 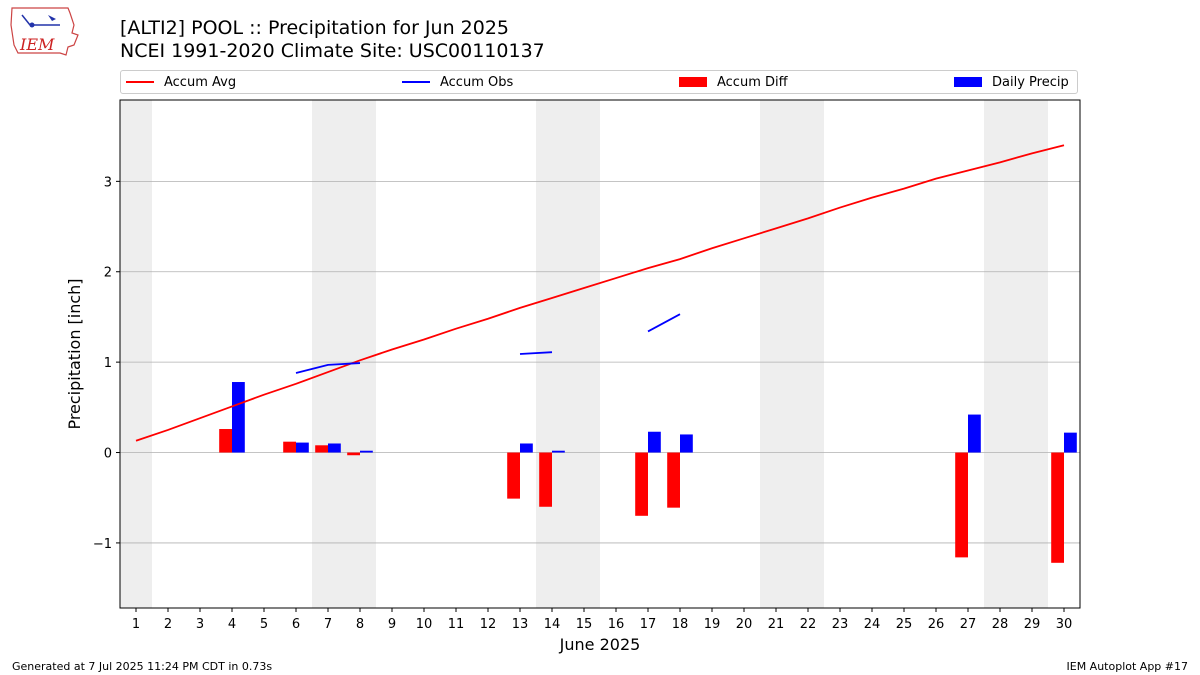 I want to click on x-tick-label-11: 11, so click(x=456, y=624).